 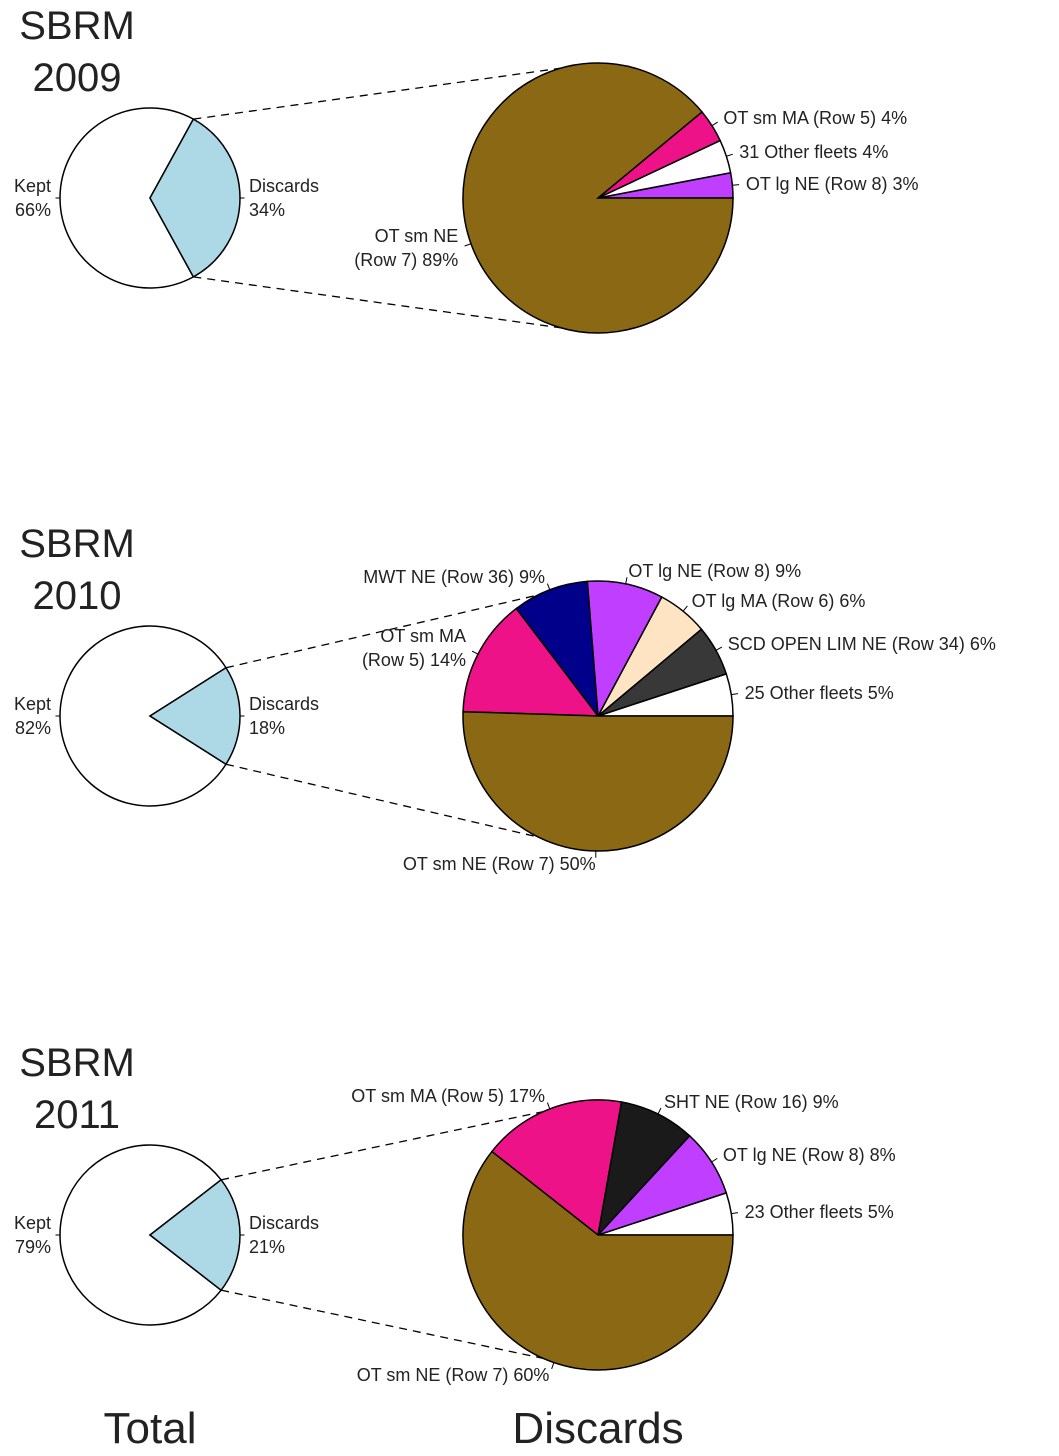 I want to click on slice-label: OT sm MA (Row 5) 14%, so click(x=414, y=648).